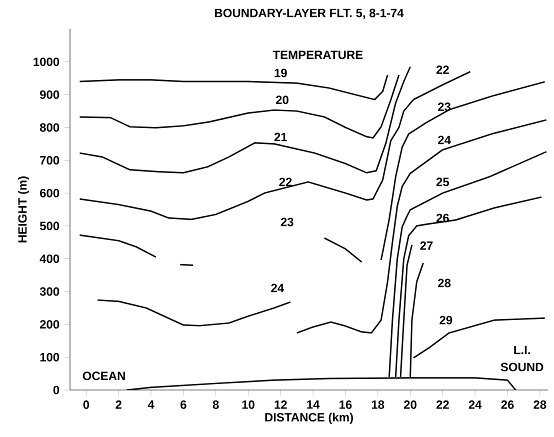  I want to click on y-axis-title: HEIGHT (m), so click(24, 209).